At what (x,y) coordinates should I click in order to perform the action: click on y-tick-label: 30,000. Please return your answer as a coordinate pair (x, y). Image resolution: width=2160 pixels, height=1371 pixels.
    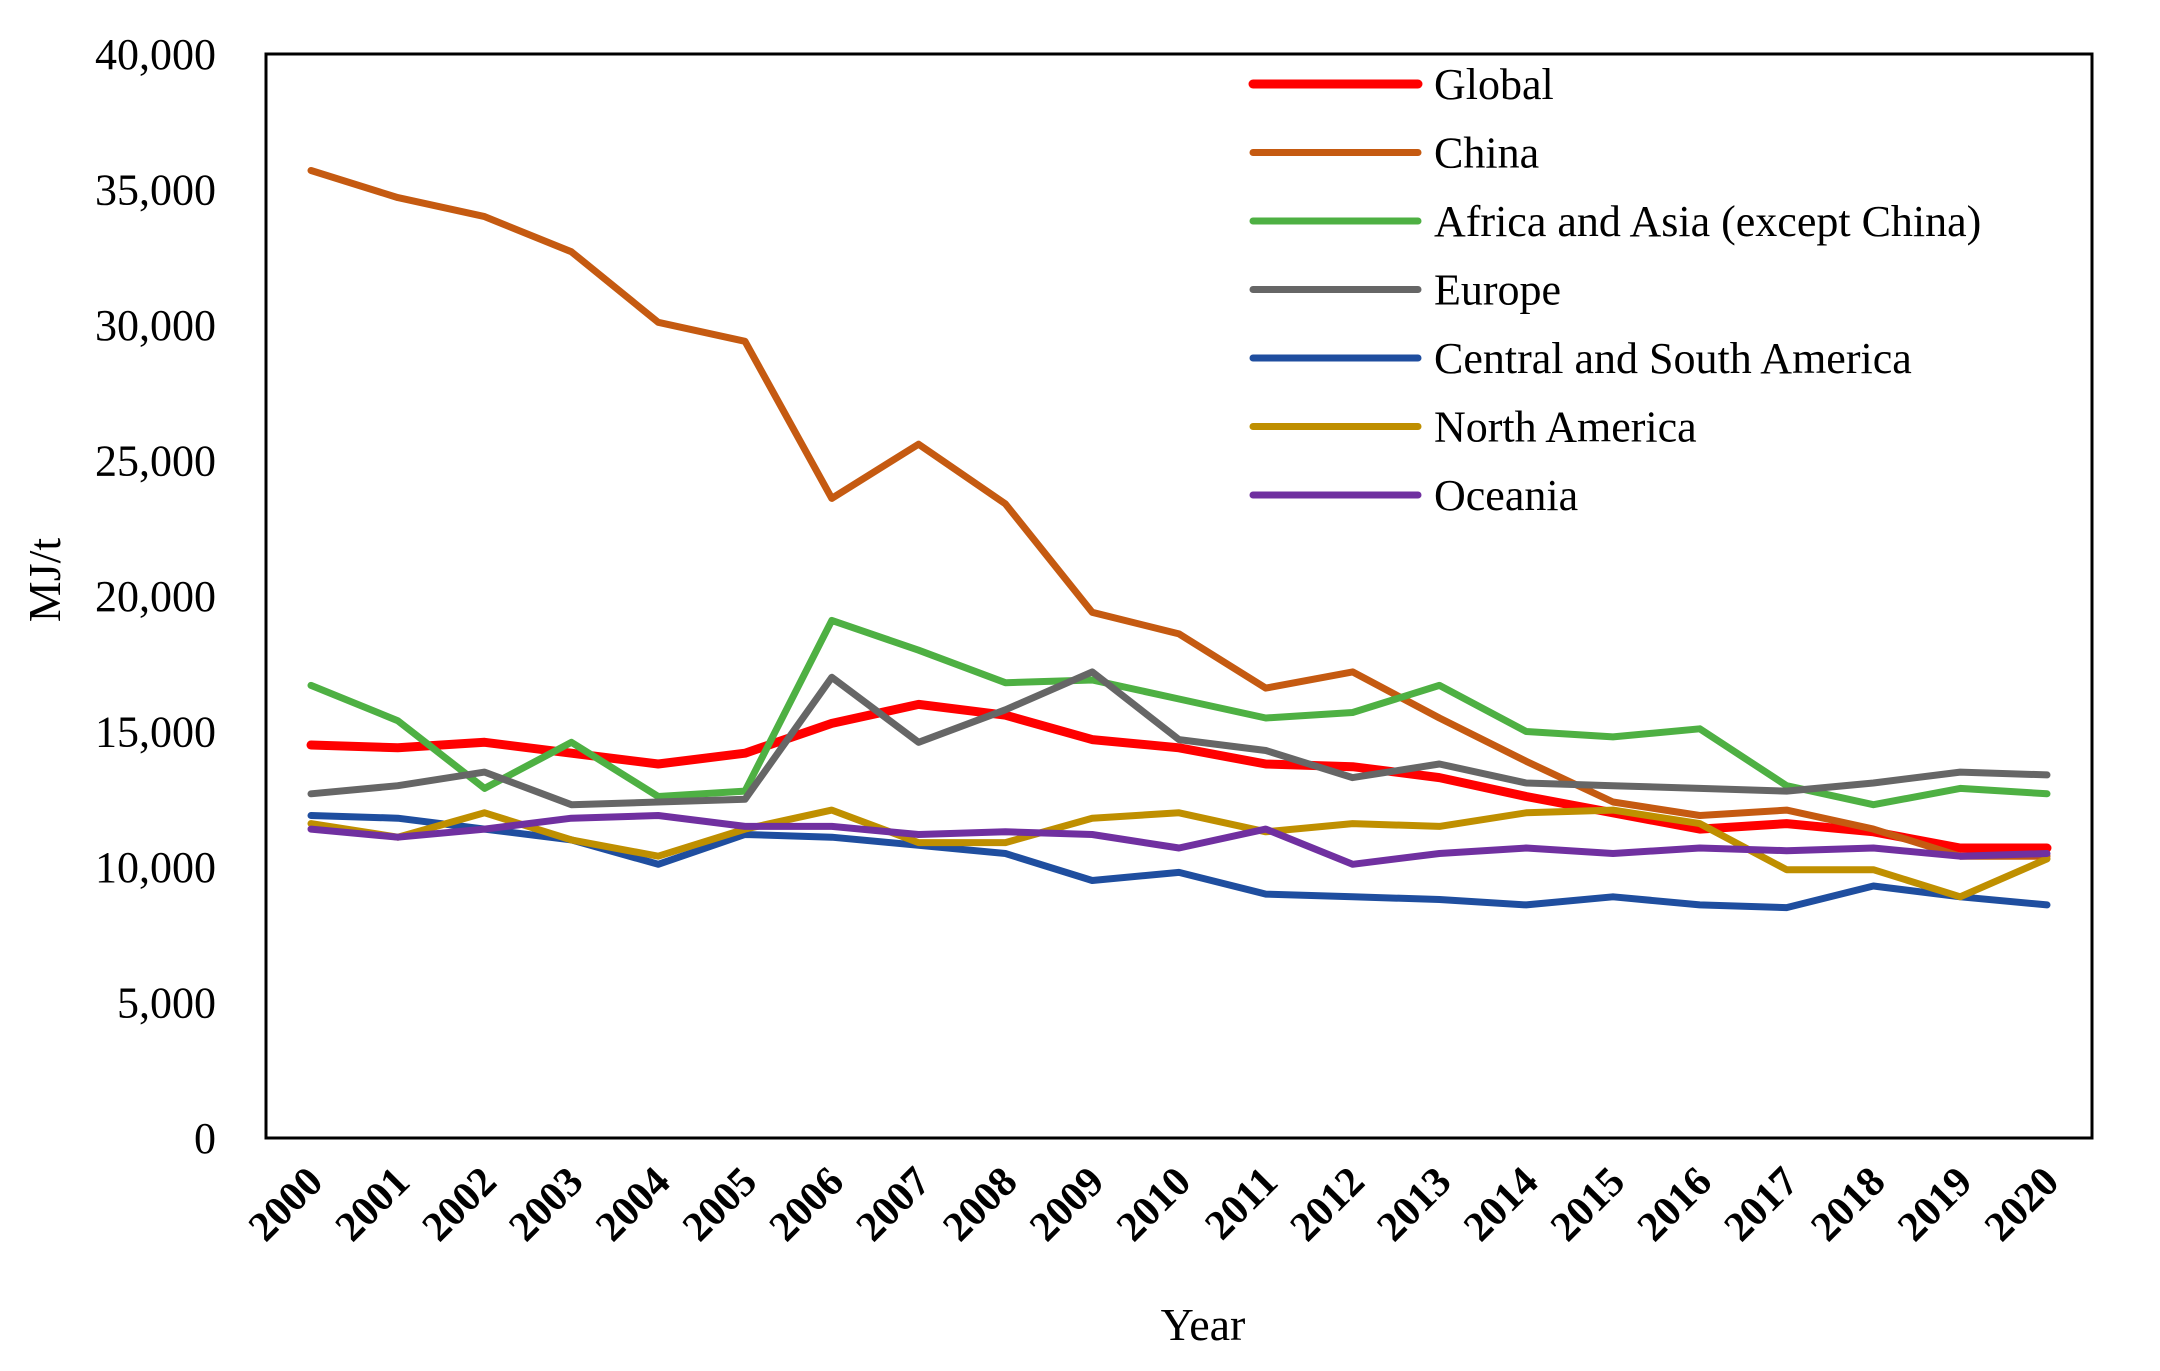
    Looking at the image, I should click on (155, 325).